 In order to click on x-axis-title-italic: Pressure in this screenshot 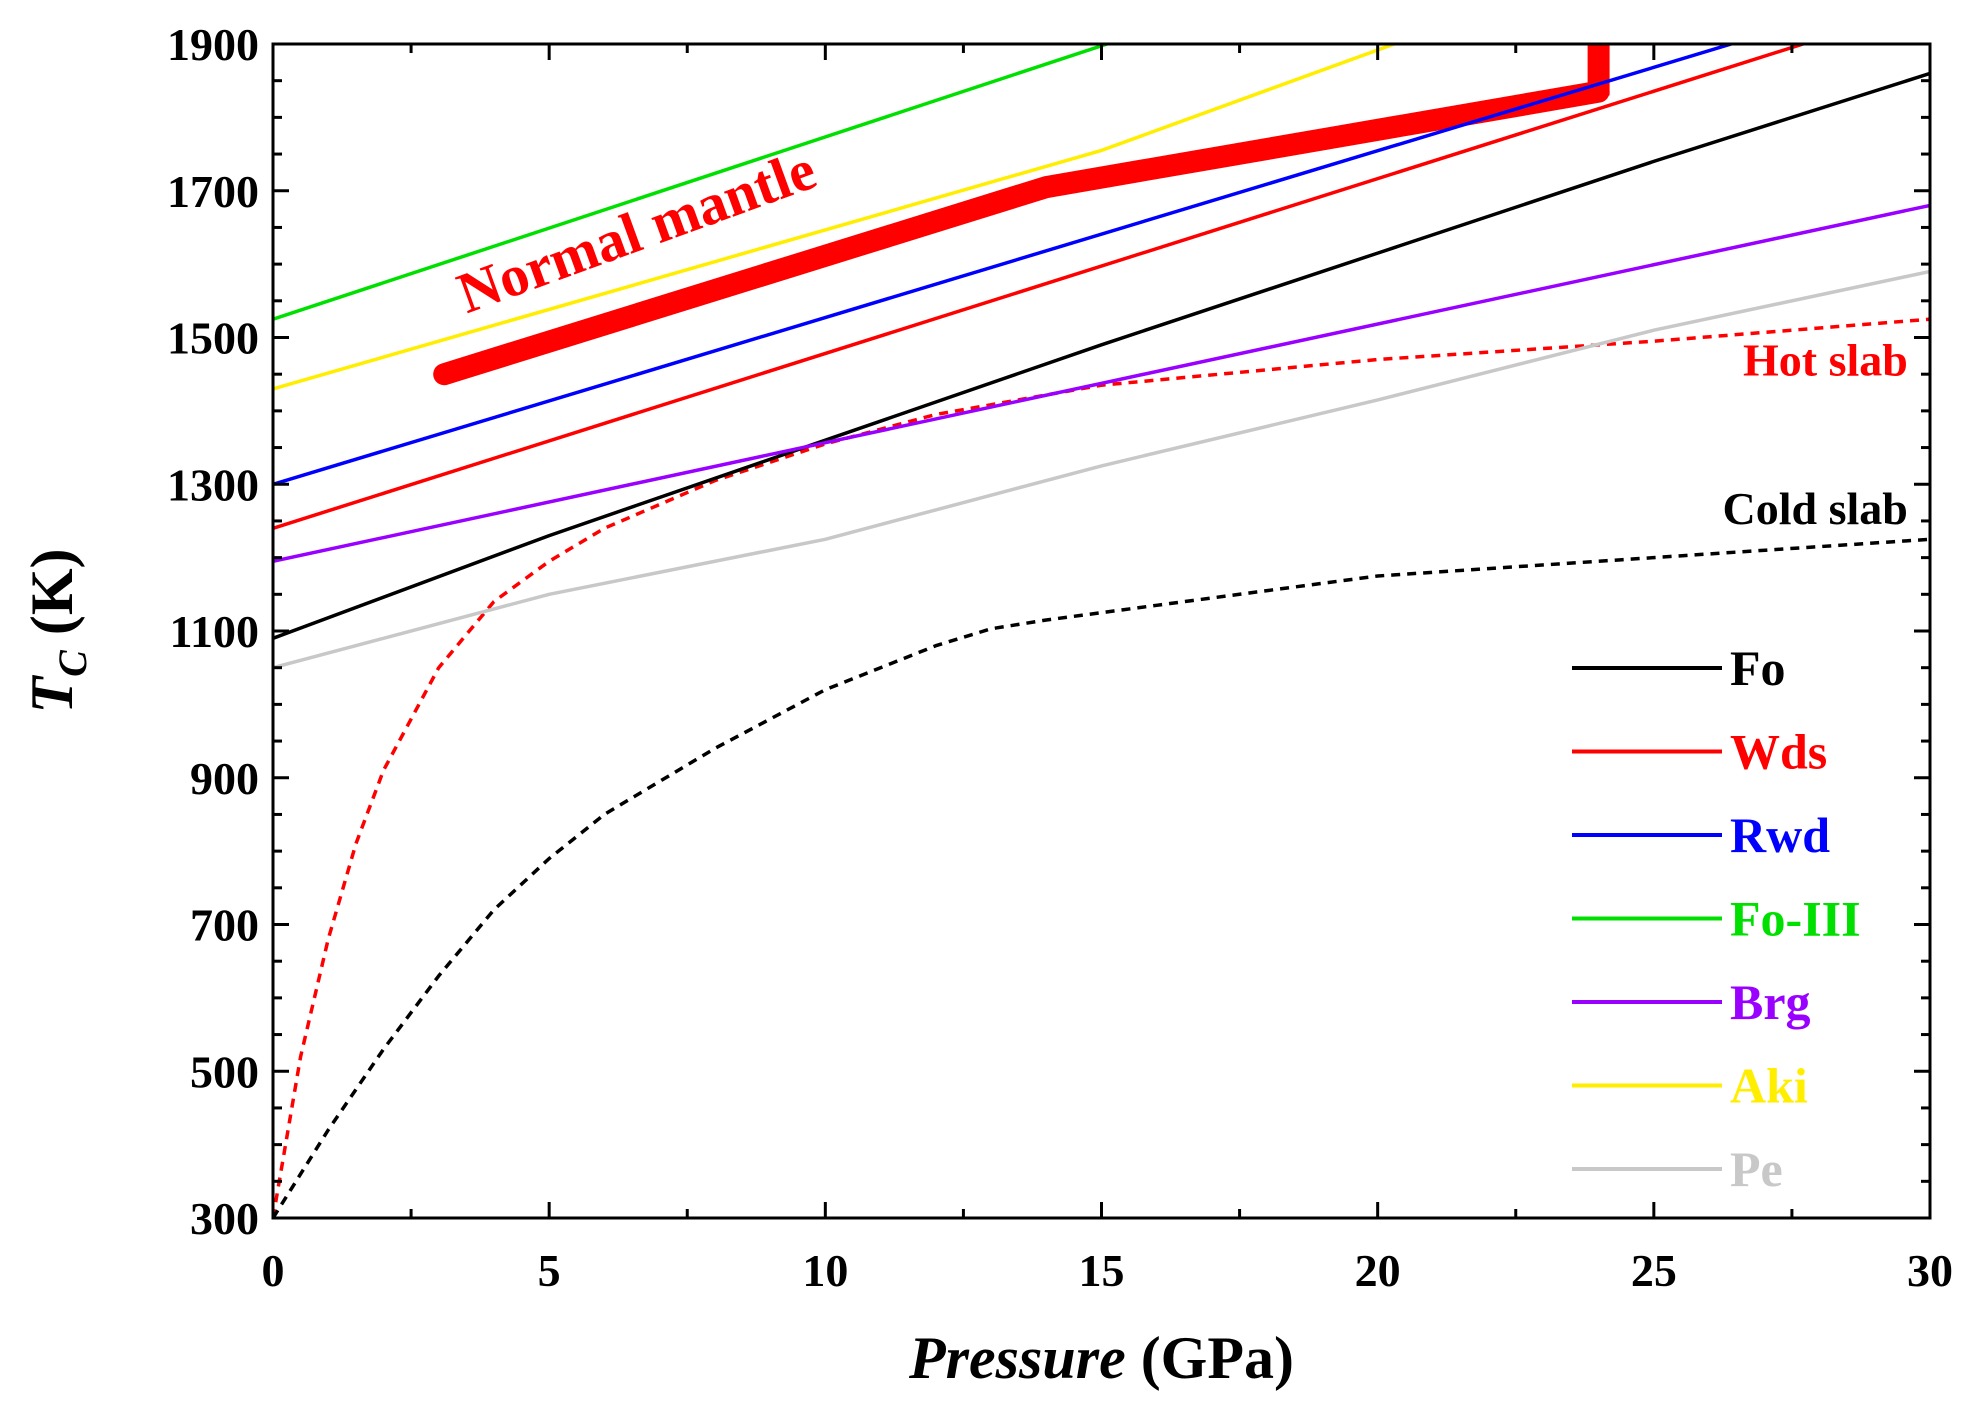, I will do `click(1017, 1358)`.